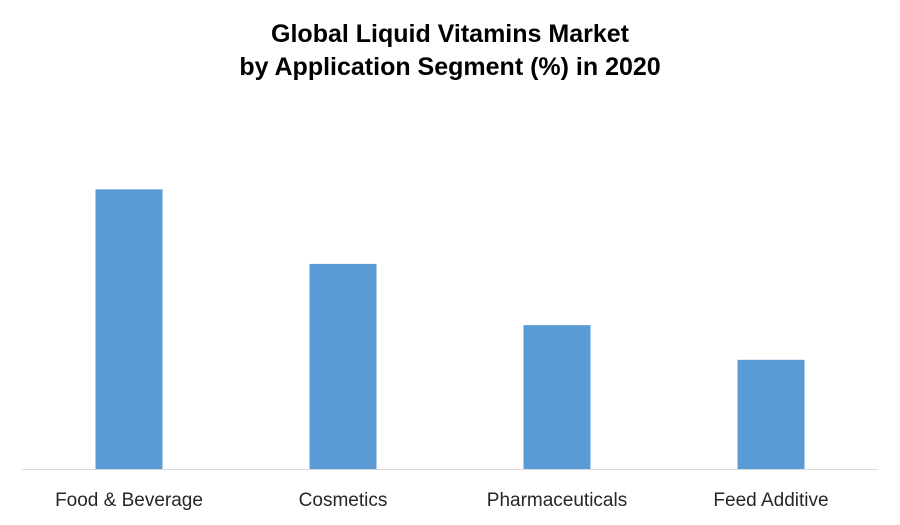  I want to click on bar-pharmaceuticals, so click(557, 397).